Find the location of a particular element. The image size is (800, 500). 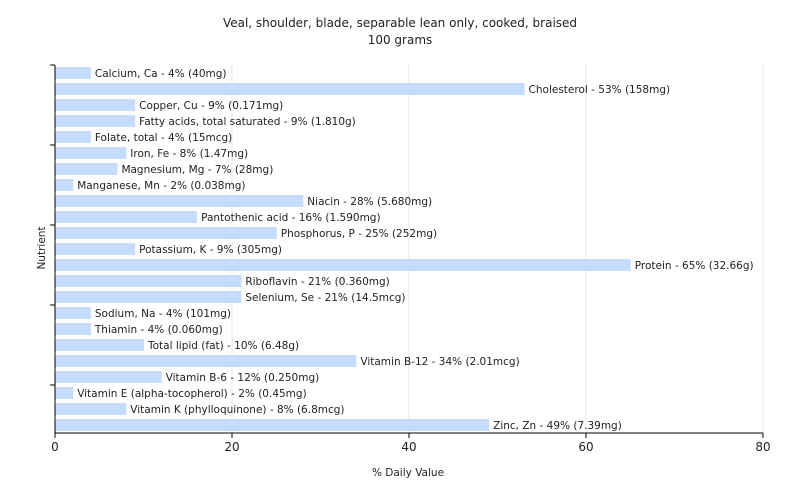

bar-label: Selenium, Se - 21% (14.5mcg) is located at coordinates (325, 298).